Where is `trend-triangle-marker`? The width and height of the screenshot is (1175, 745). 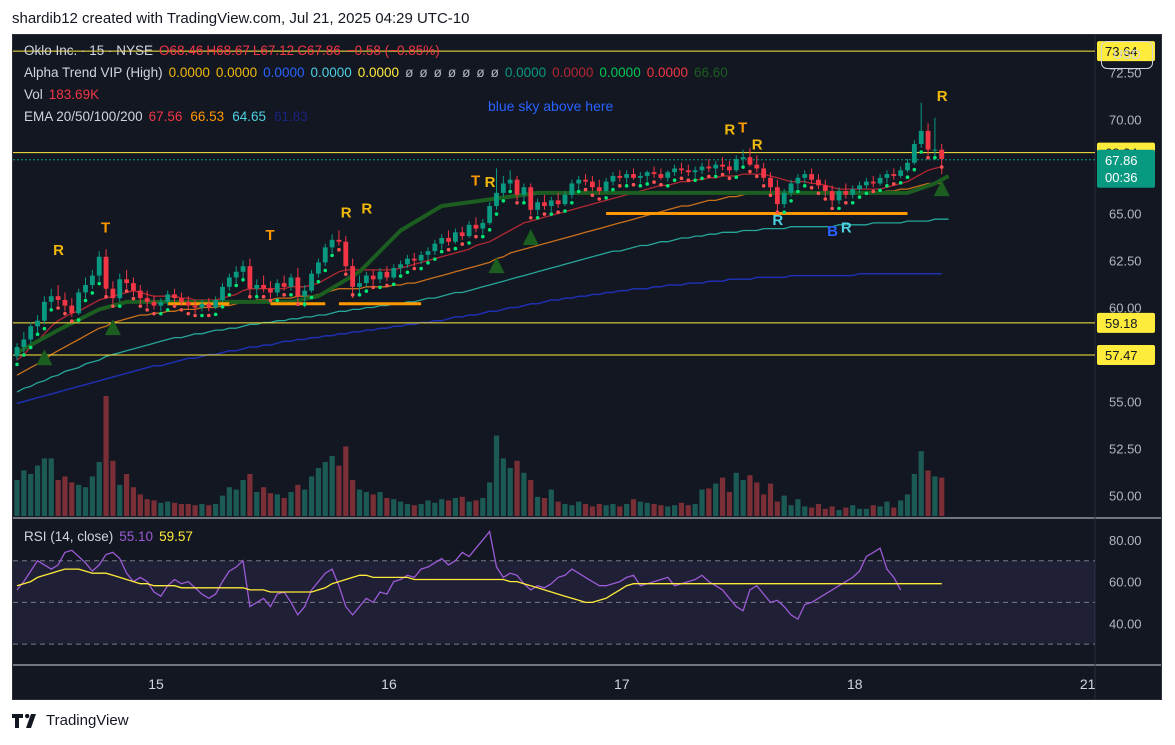 trend-triangle-marker is located at coordinates (44, 357).